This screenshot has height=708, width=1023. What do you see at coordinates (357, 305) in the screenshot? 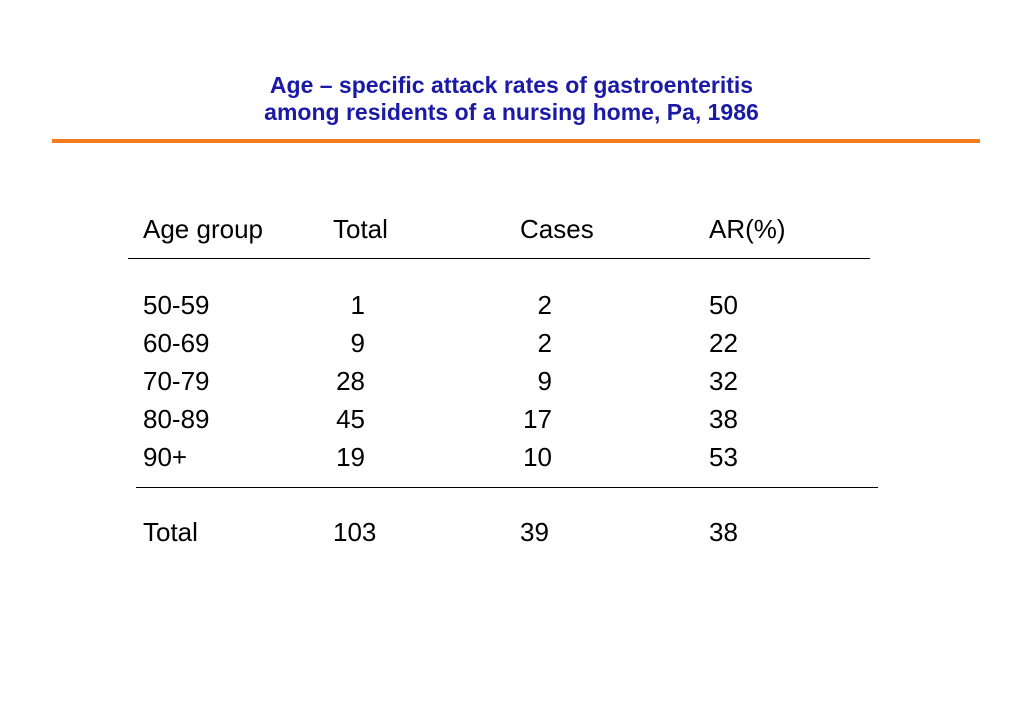
I see `row-1-total: 1` at bounding box center [357, 305].